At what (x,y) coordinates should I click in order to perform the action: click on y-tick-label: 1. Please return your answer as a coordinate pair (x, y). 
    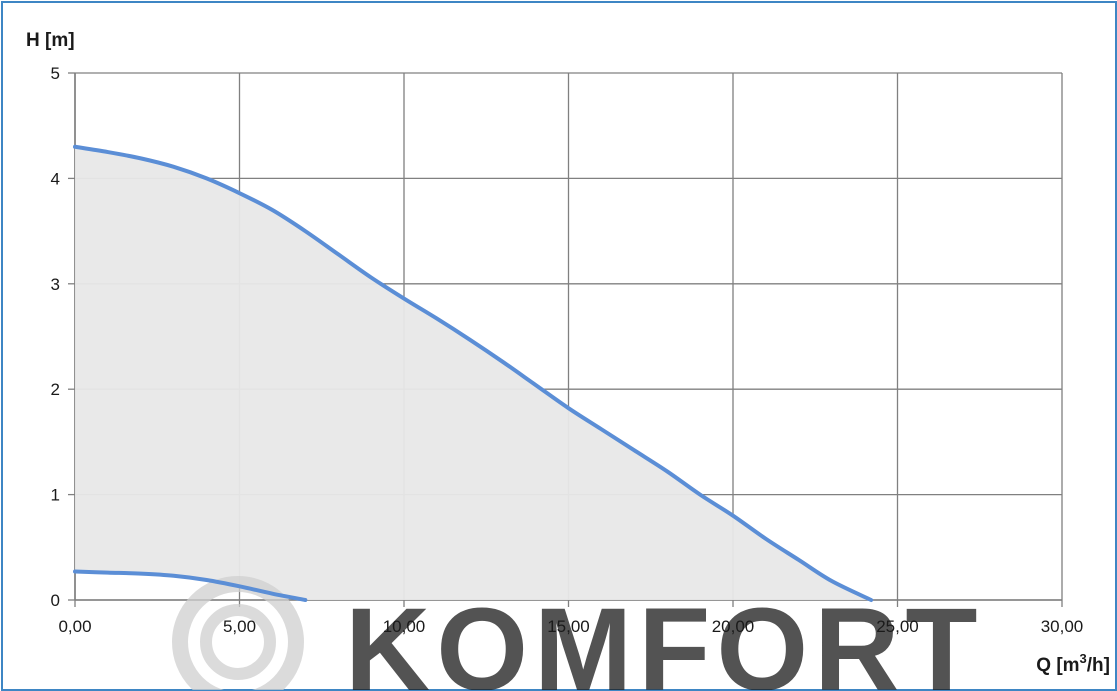
    Looking at the image, I should click on (55, 495).